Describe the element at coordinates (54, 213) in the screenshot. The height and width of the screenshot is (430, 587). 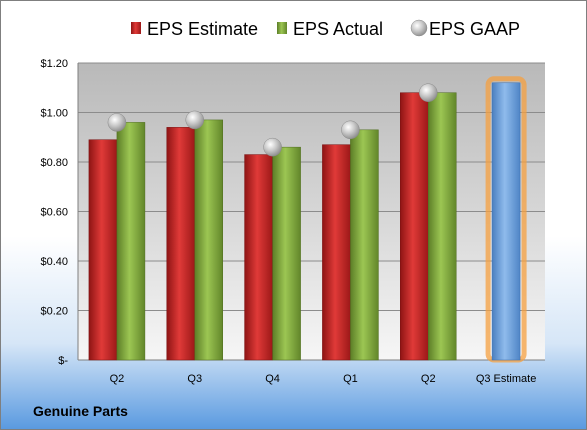
I see `y-tick-label: $0.60` at that location.